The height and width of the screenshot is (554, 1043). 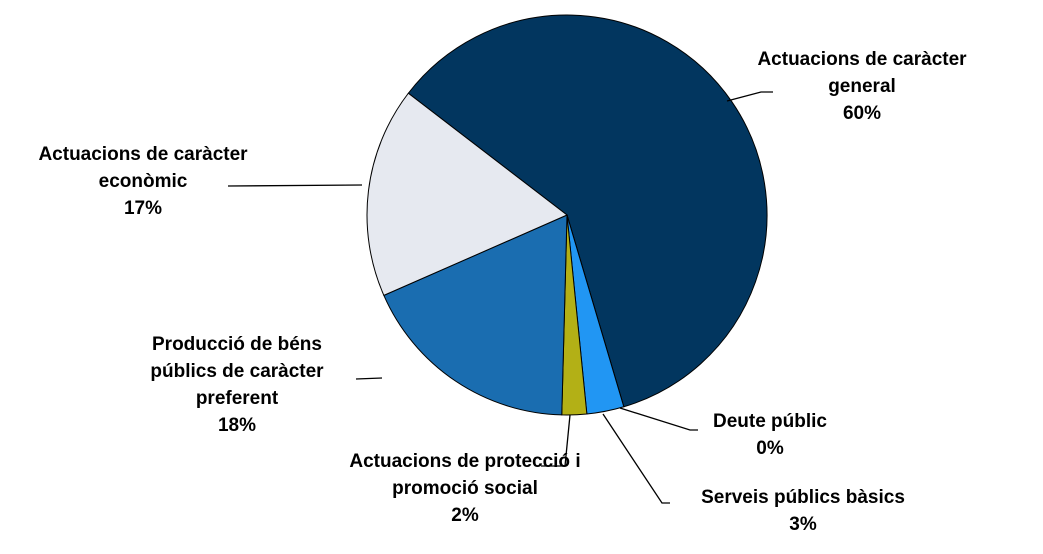 What do you see at coordinates (143, 208) in the screenshot?
I see `value-label: 17%` at bounding box center [143, 208].